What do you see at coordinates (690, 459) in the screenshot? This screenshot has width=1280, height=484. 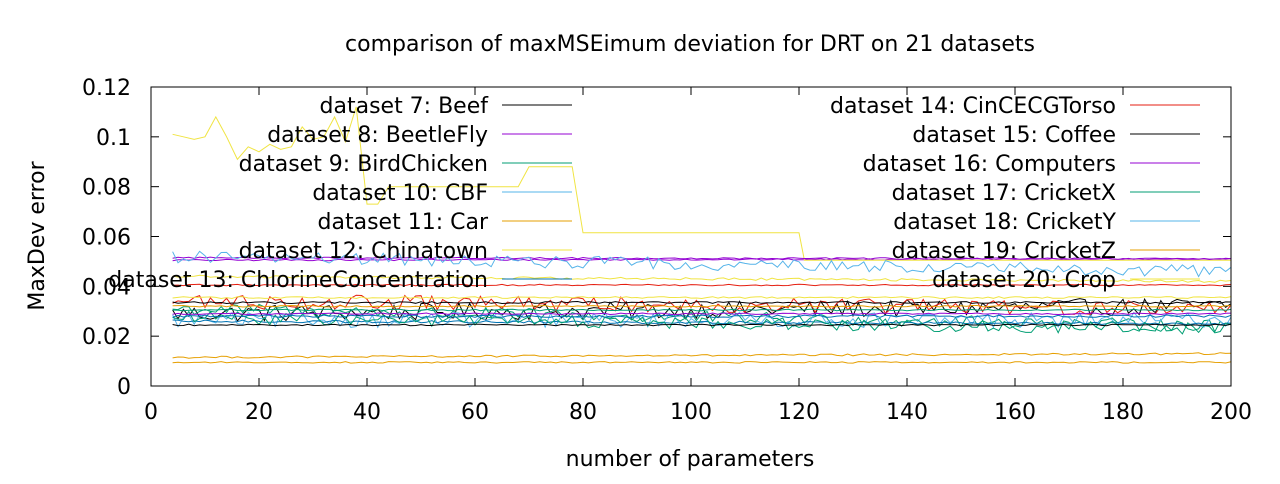 I see `x-axis-label: number of parameters` at bounding box center [690, 459].